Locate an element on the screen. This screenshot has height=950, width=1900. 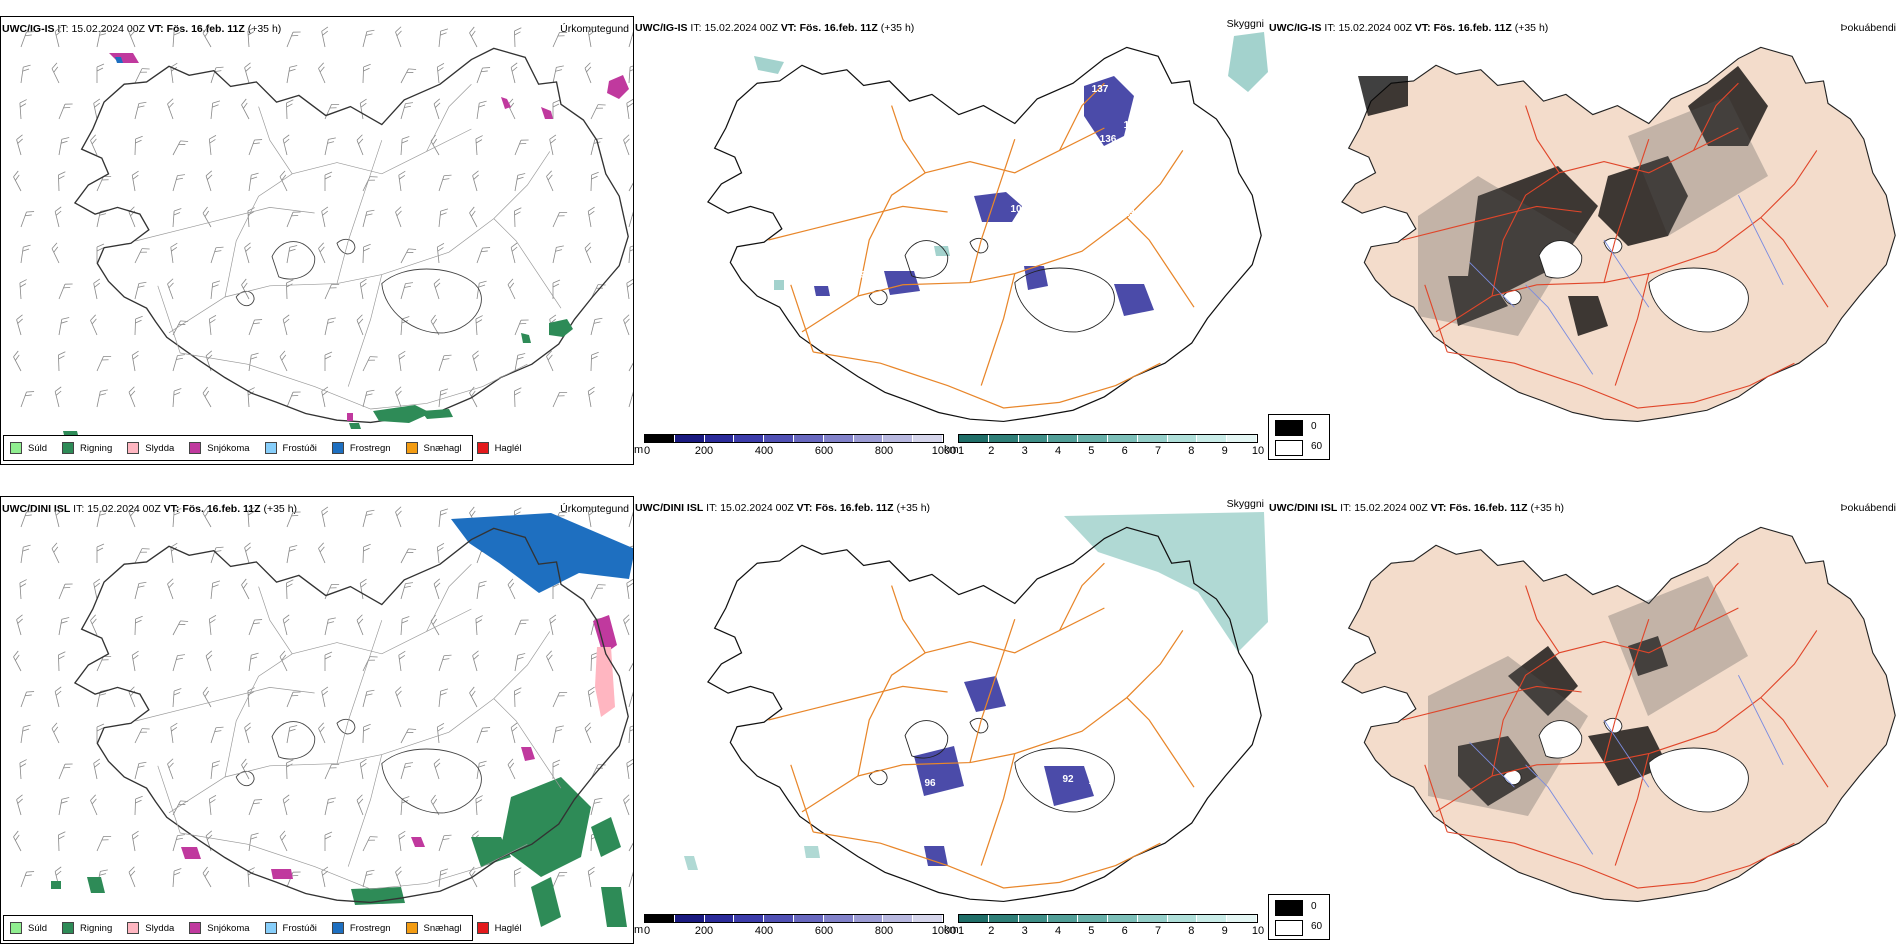
visibility-unit: km is located at coordinates (951, 930).